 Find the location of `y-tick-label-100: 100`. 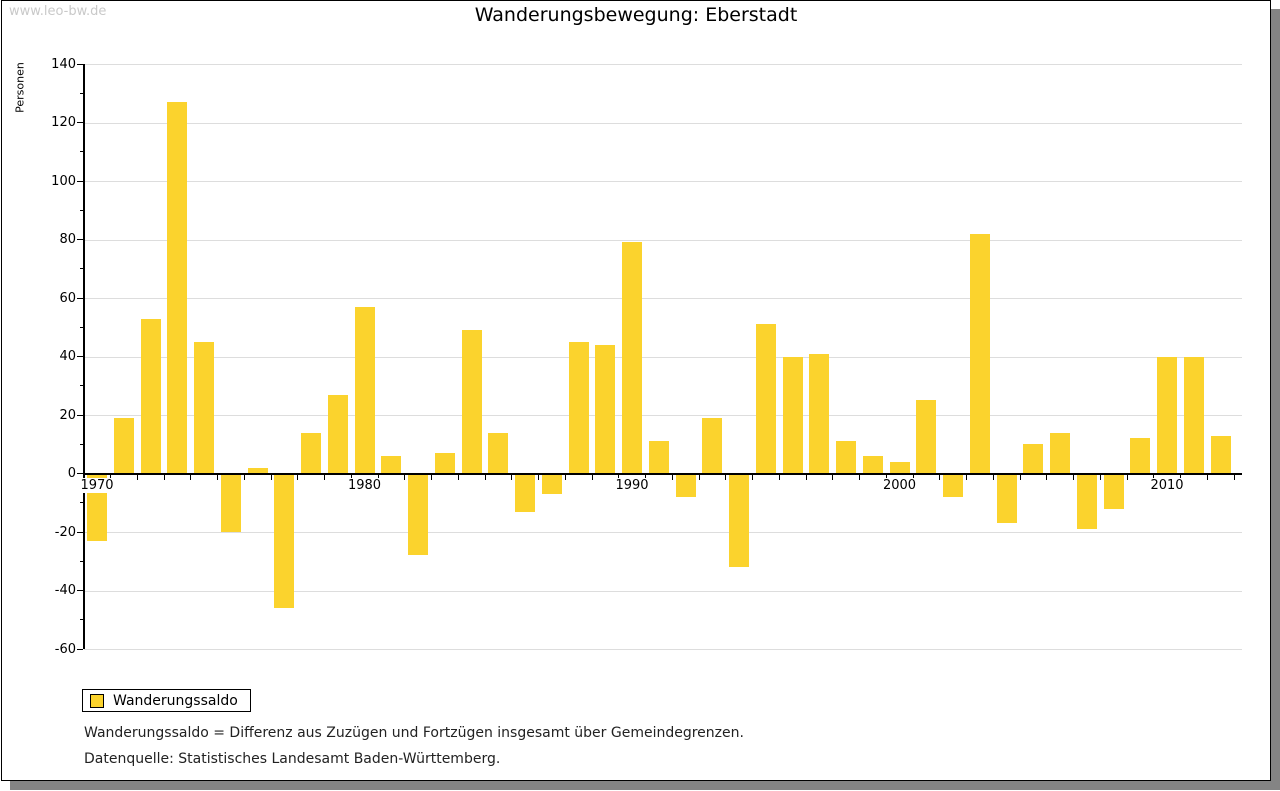

y-tick-label-100: 100 is located at coordinates (63, 181).